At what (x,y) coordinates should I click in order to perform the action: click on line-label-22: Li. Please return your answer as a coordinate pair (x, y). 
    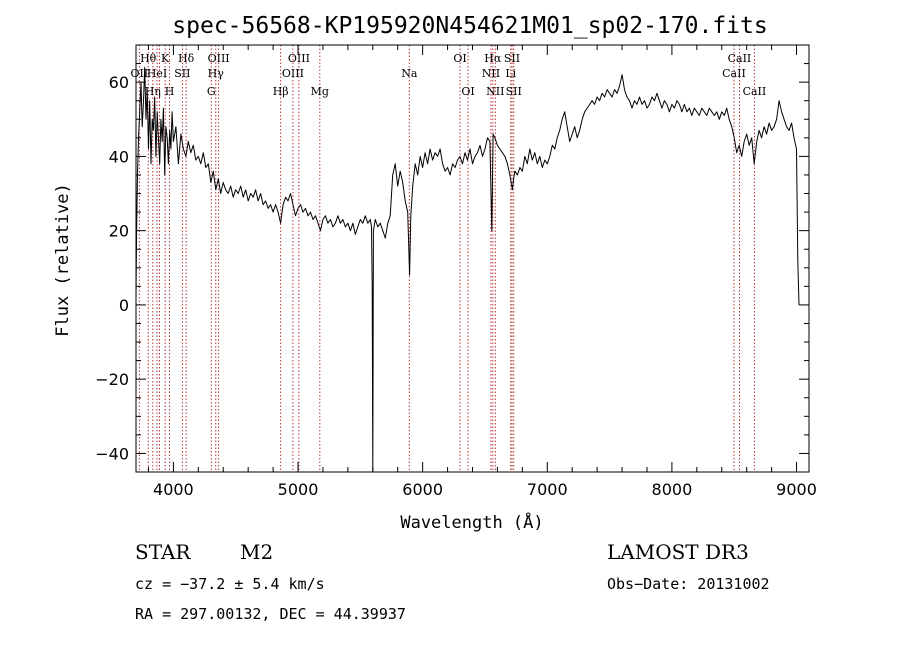
    Looking at the image, I should click on (510, 73).